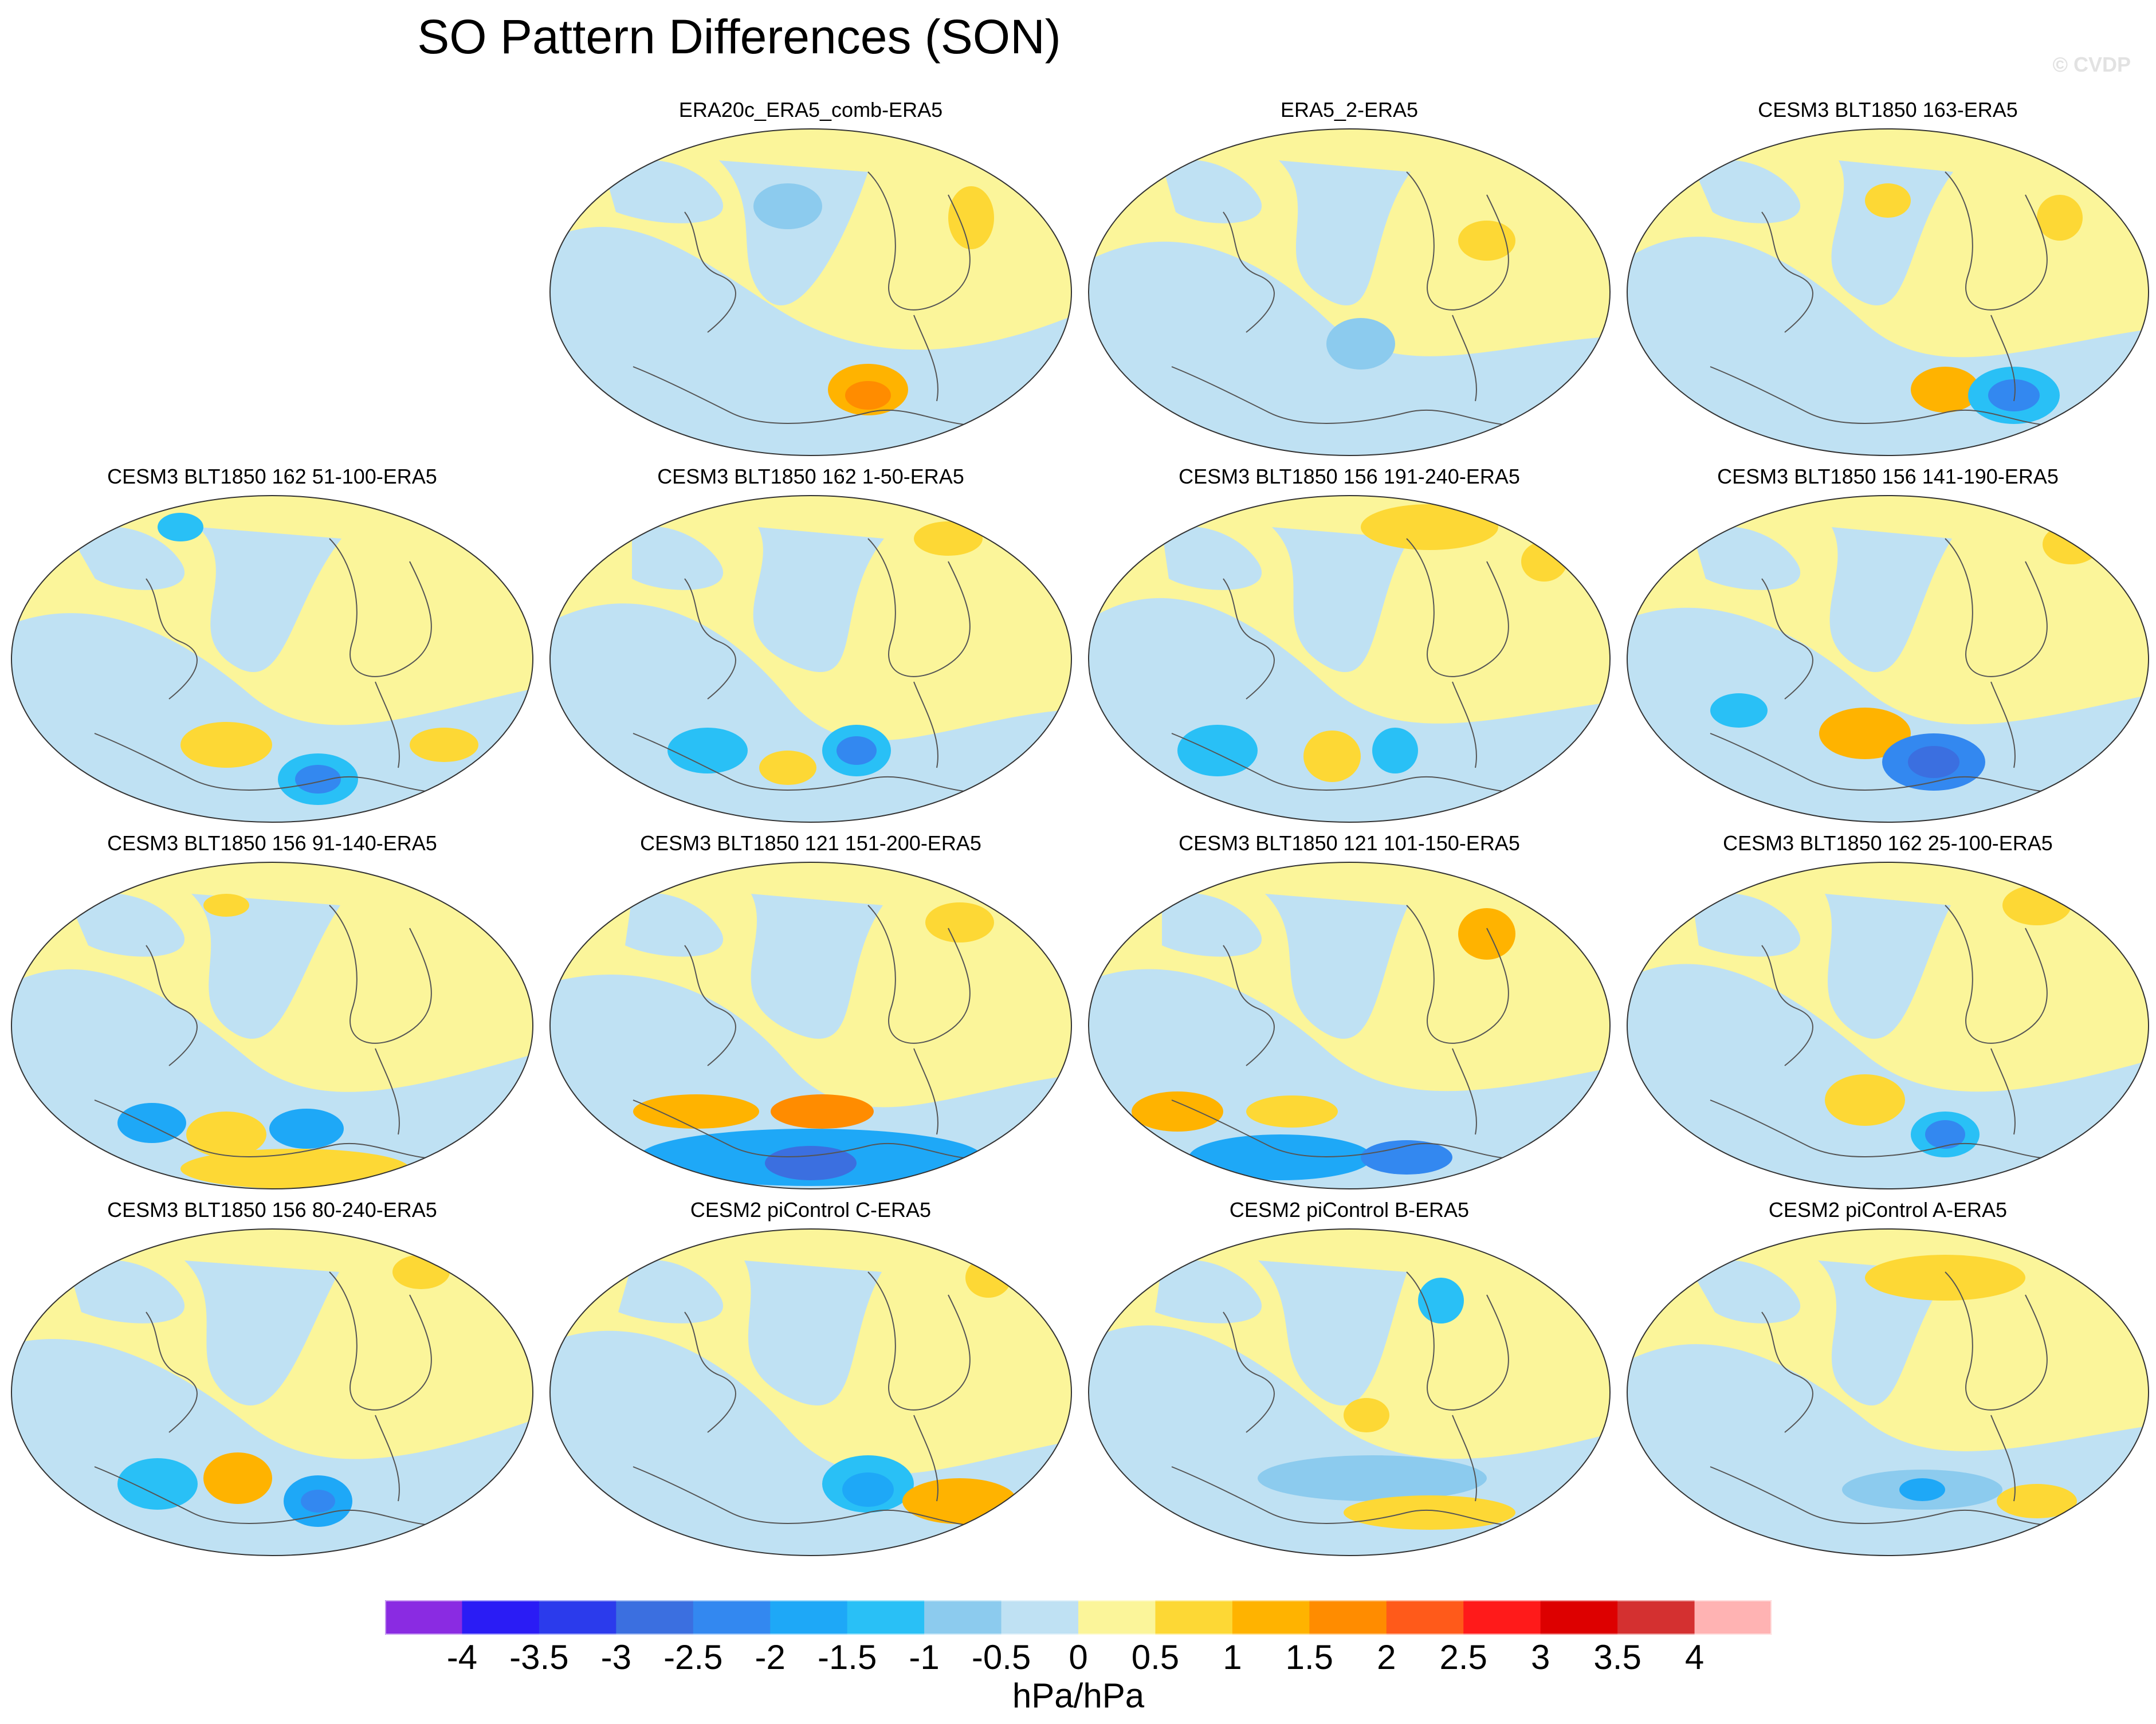  Describe the element at coordinates (1888, 843) in the screenshot. I see `panel-title: CESM3 BLT1850 162 25-100-ERA5` at that location.